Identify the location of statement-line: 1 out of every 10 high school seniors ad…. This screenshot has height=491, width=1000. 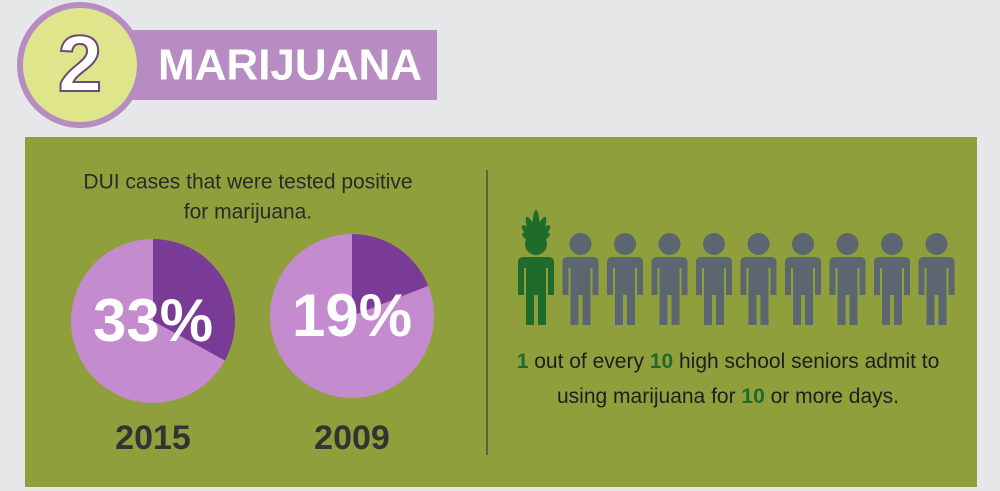
(728, 361).